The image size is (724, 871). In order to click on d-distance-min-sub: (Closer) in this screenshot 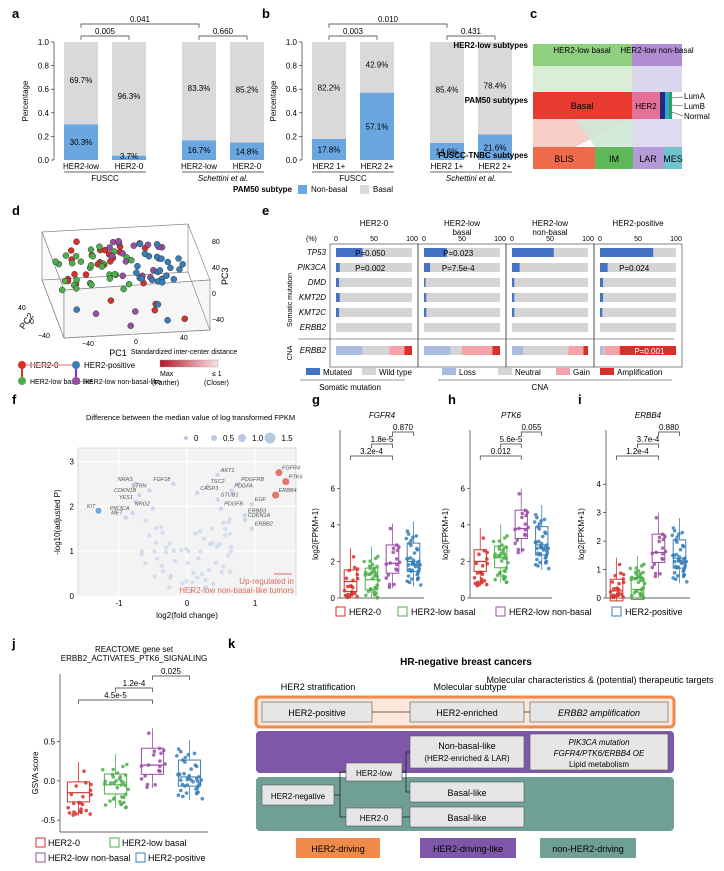, I will do `click(216, 383)`.